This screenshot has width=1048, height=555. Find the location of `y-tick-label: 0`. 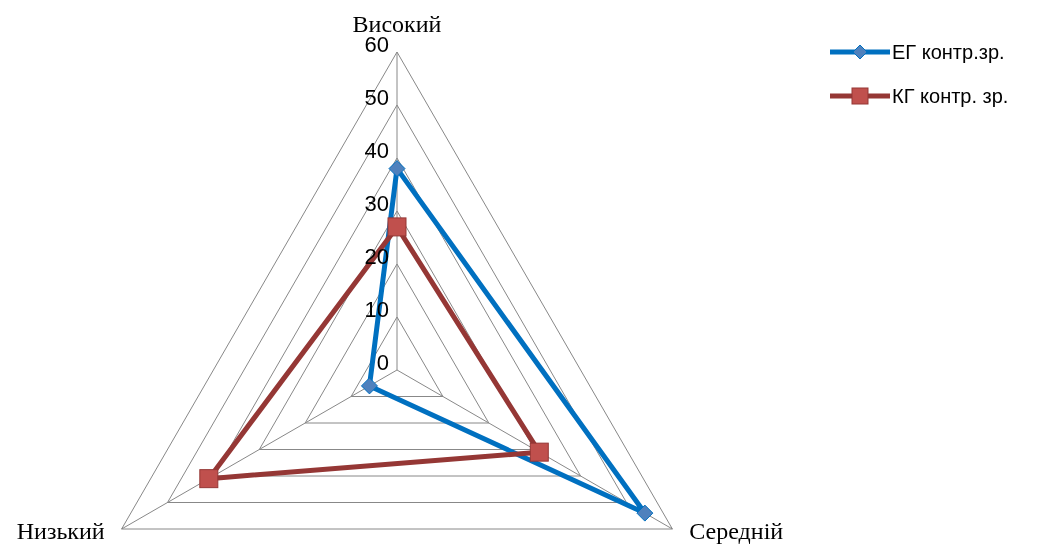

y-tick-label: 0 is located at coordinates (382, 362).